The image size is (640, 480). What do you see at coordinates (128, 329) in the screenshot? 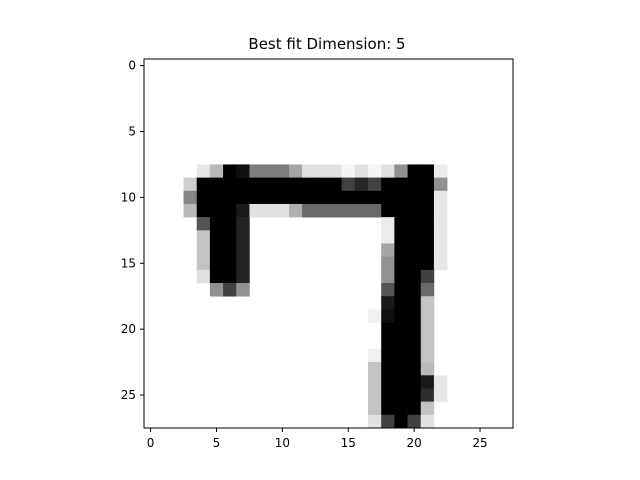
I see `y-tick-label: 20` at bounding box center [128, 329].